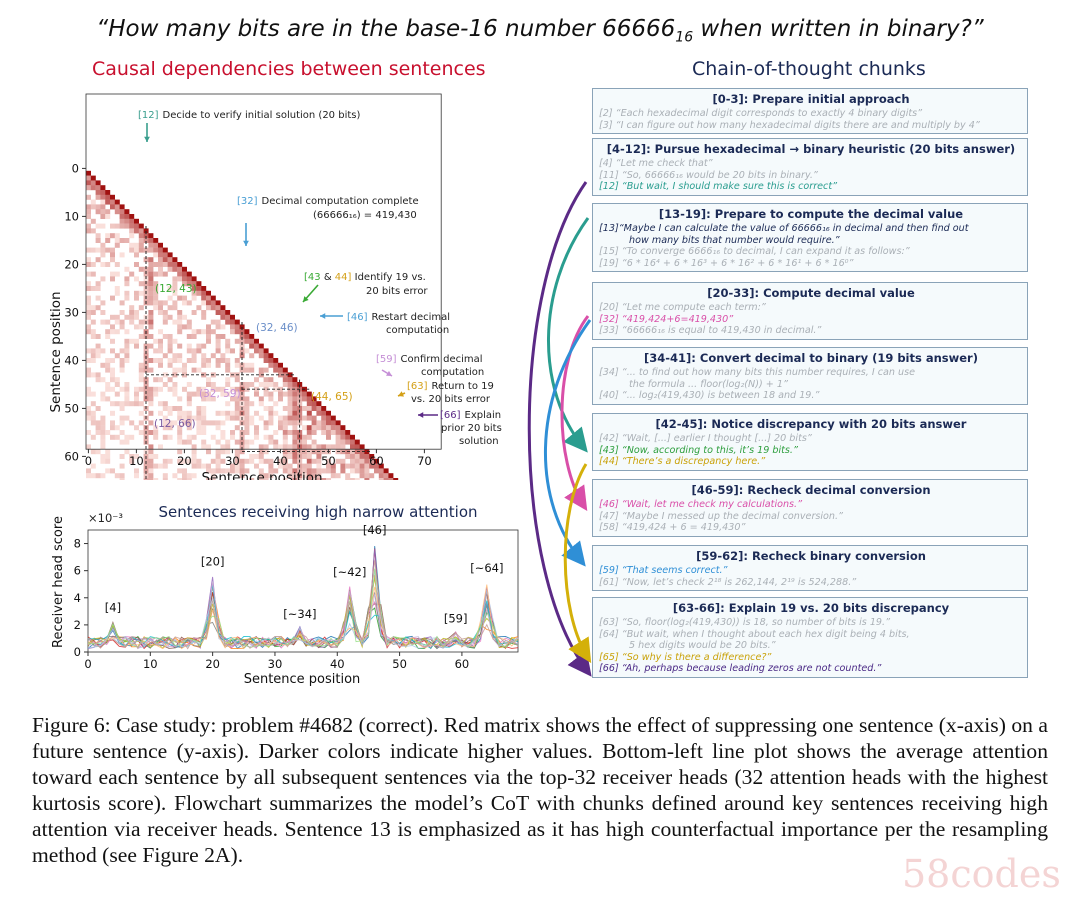  Describe the element at coordinates (375, 530) in the screenshot. I see `peak-label: [46]` at that location.